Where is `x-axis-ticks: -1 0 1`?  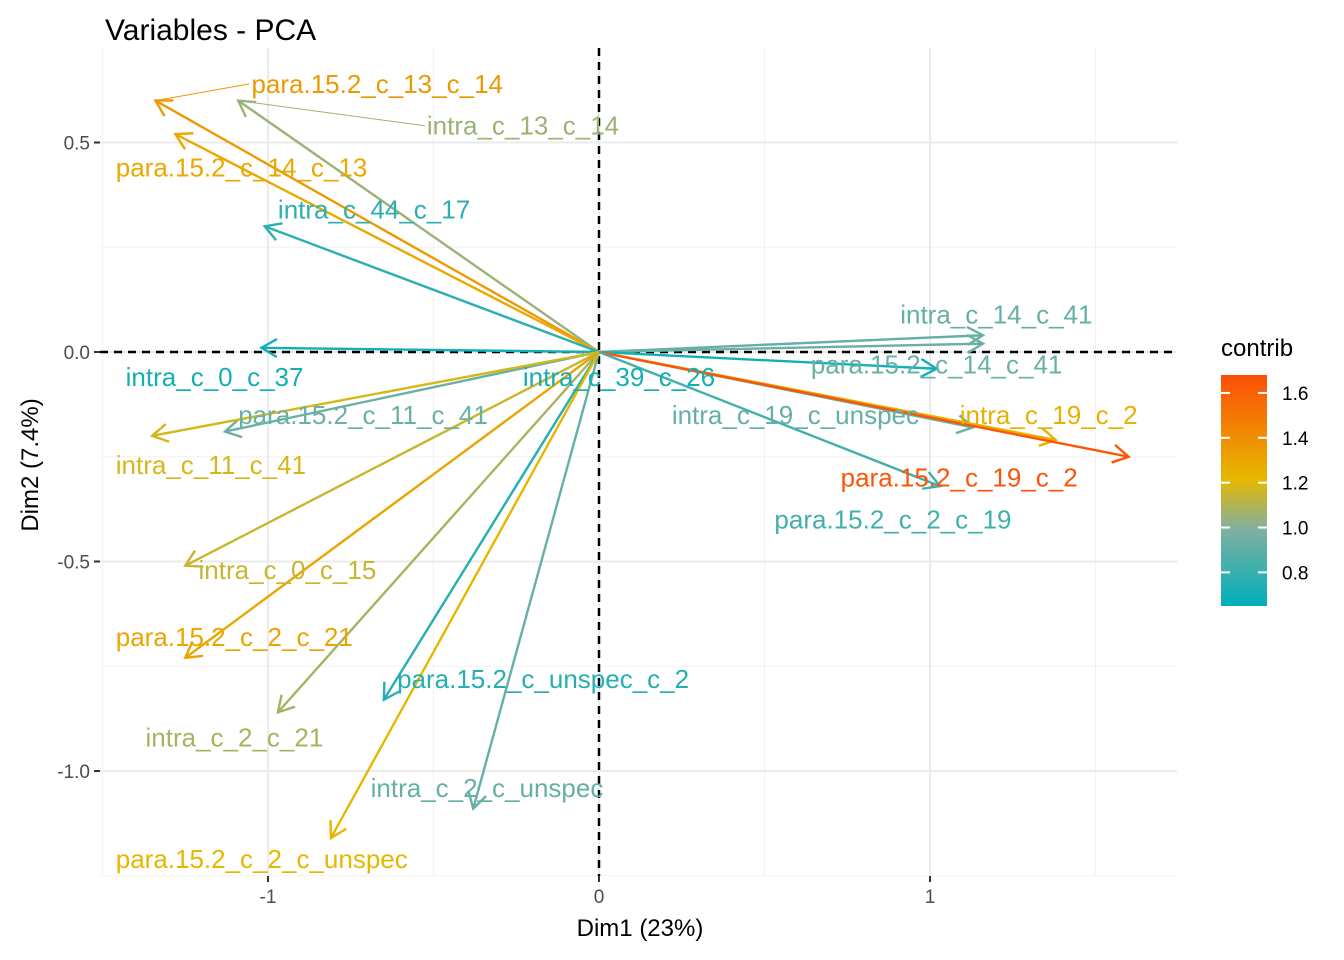
x-axis-ticks: -1 0 1 is located at coordinates (598, 892).